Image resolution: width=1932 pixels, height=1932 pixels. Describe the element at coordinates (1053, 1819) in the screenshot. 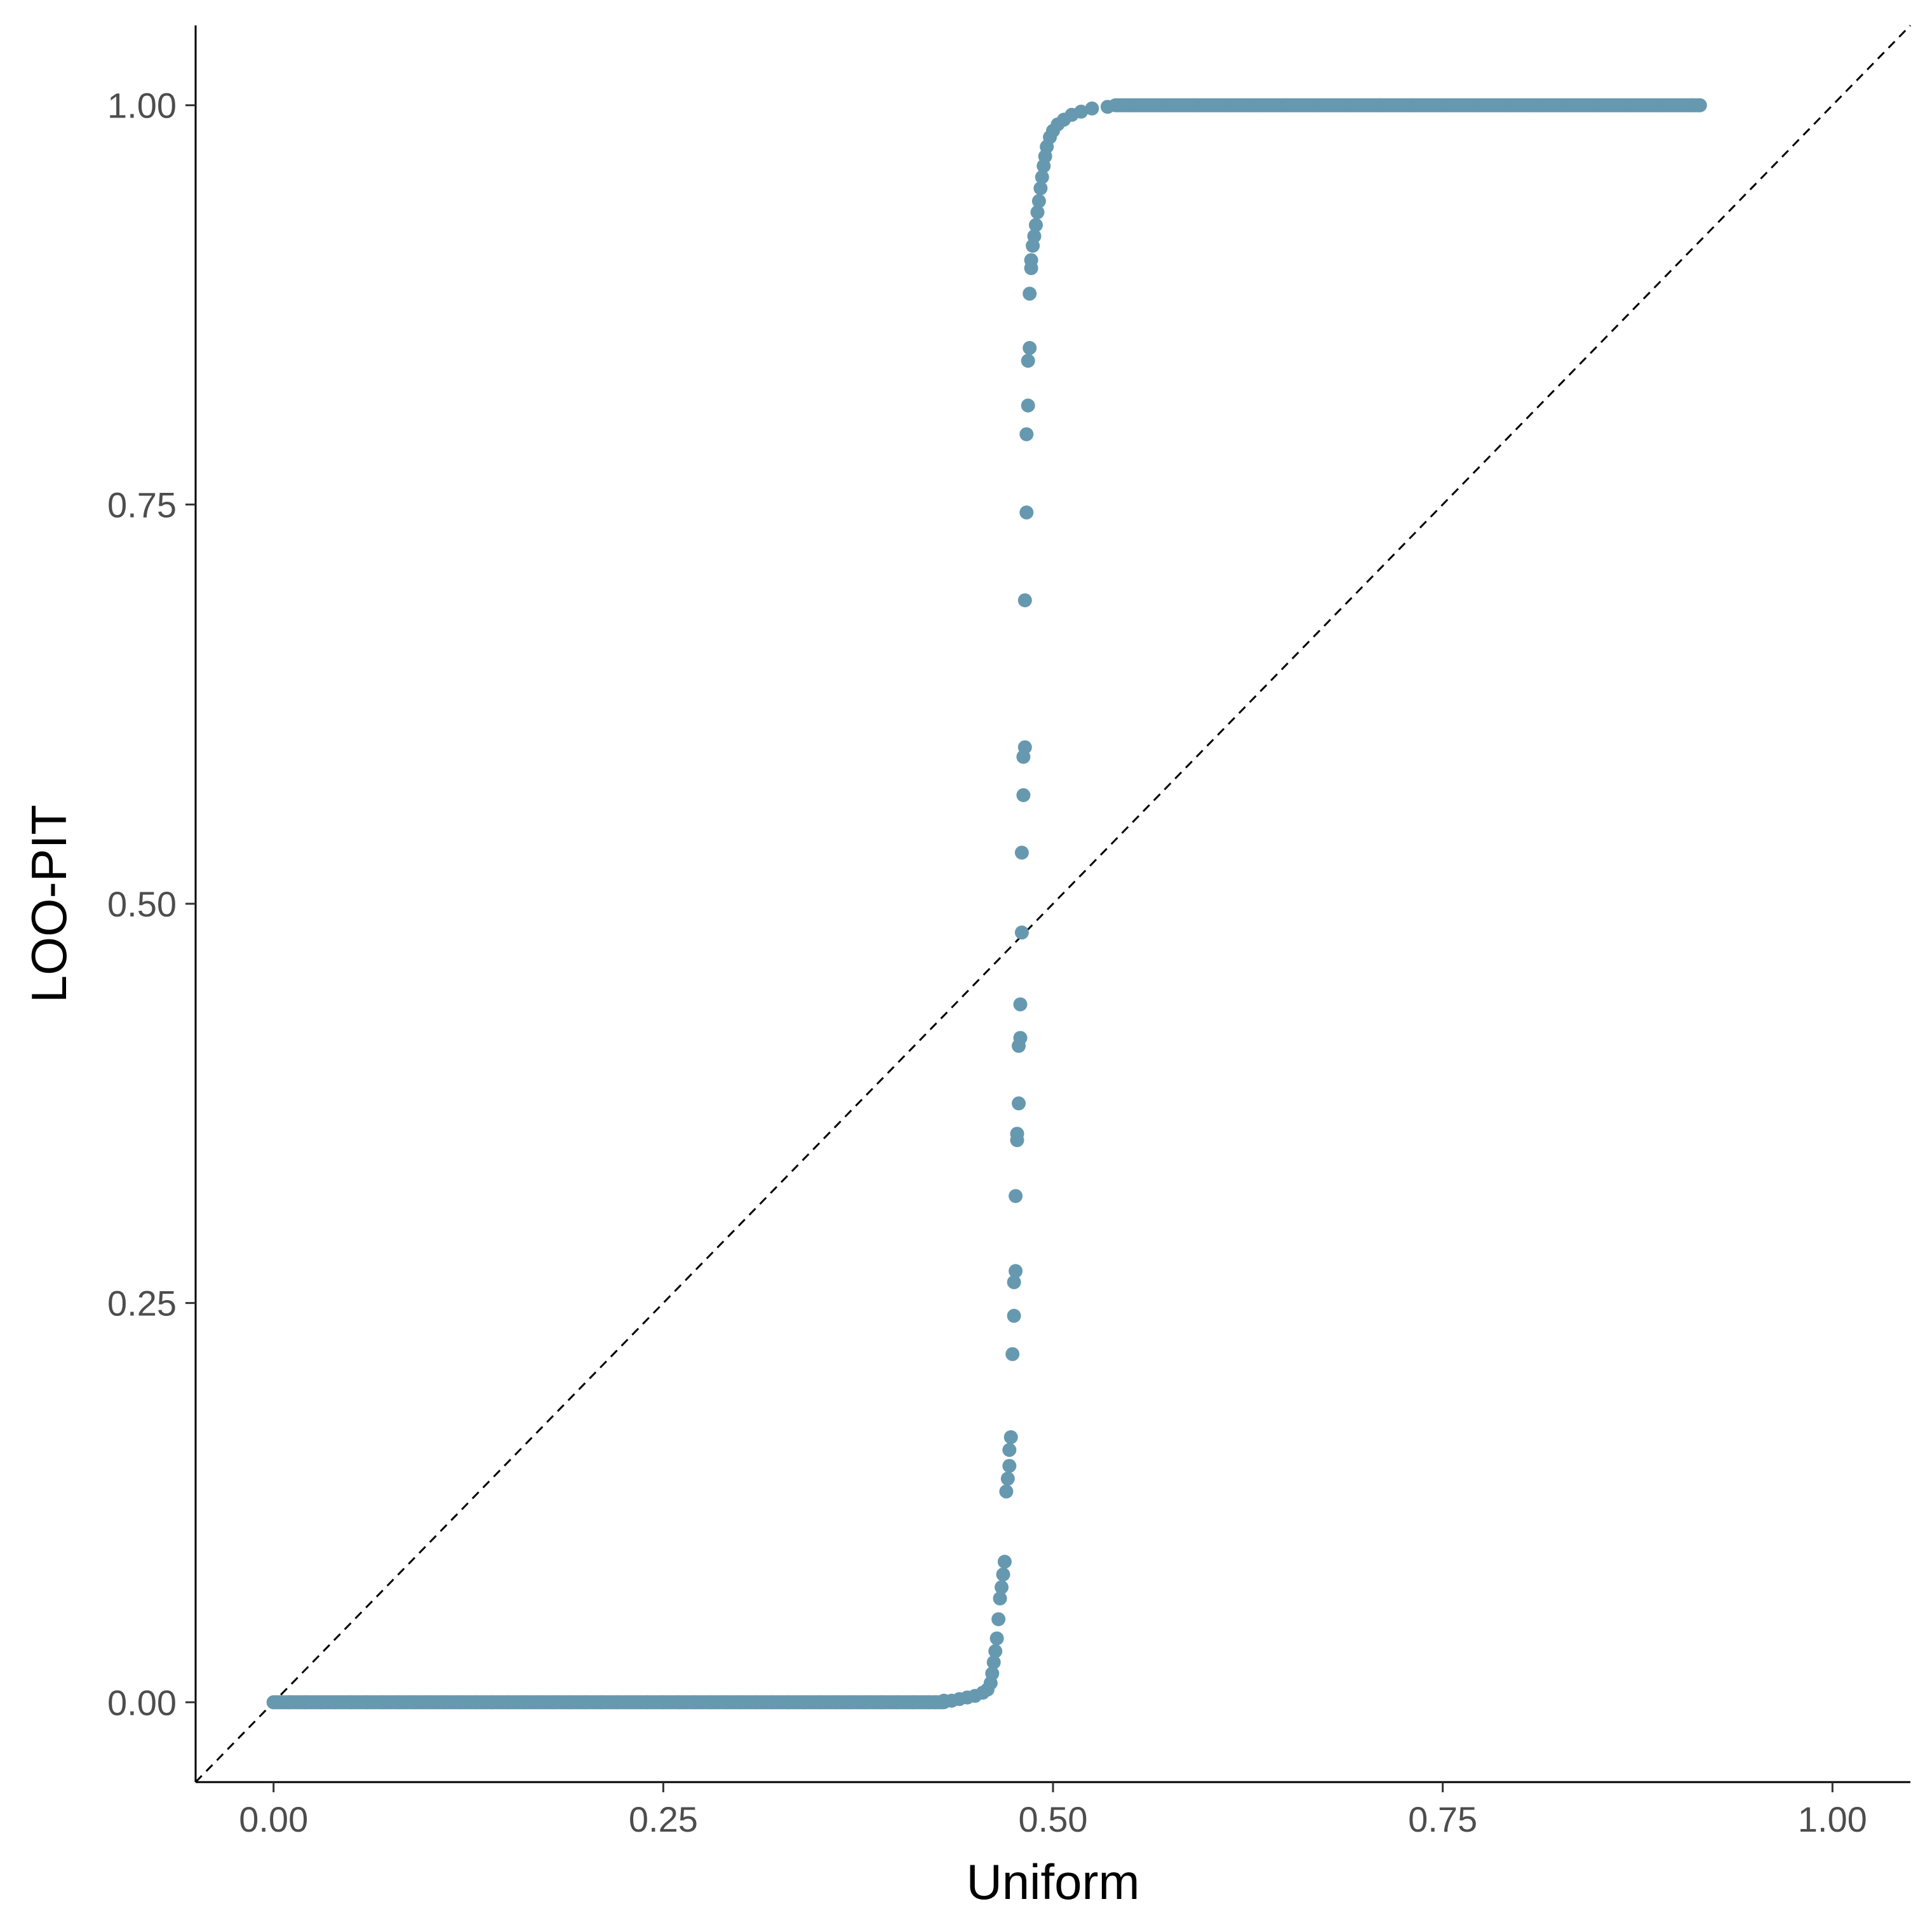

I see `x-tick-label: 0.50` at that location.